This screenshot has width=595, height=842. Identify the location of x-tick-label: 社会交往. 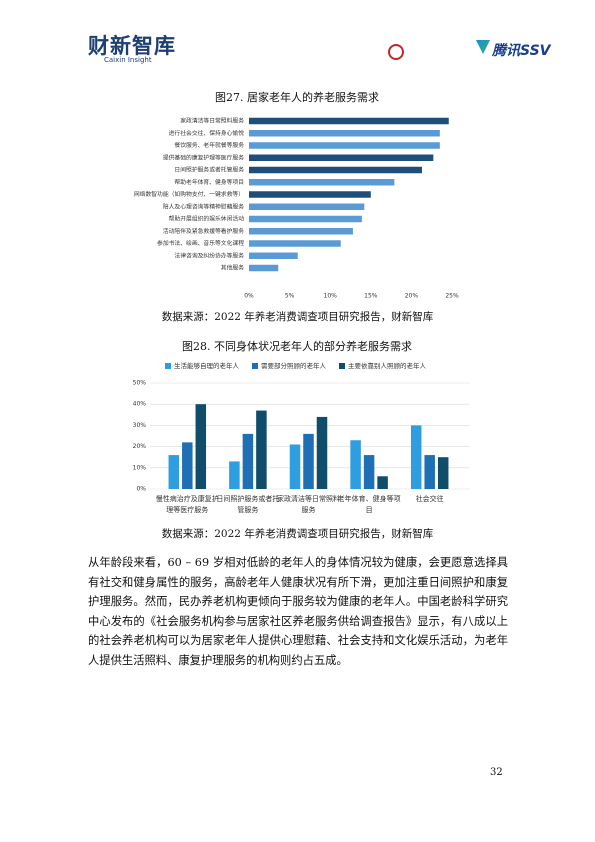
(429, 499).